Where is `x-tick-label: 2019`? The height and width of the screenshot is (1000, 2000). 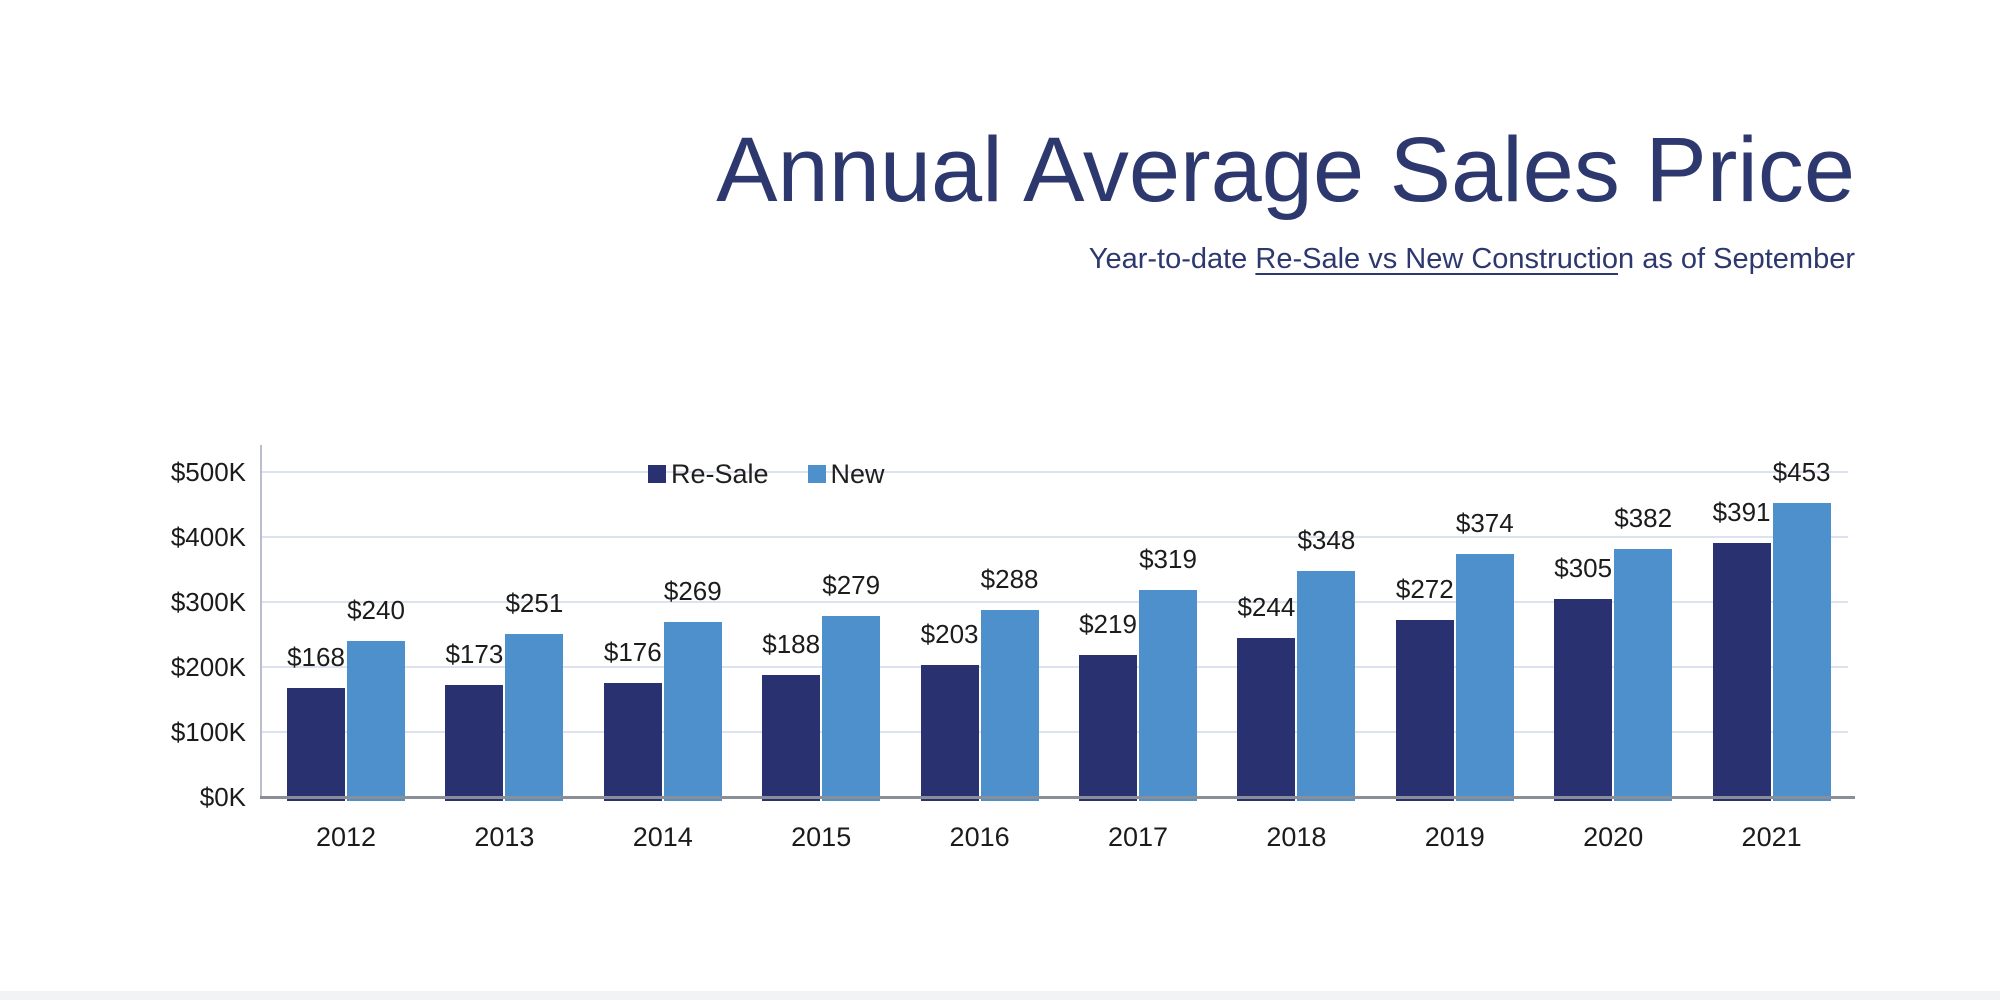 x-tick-label: 2019 is located at coordinates (1454, 837).